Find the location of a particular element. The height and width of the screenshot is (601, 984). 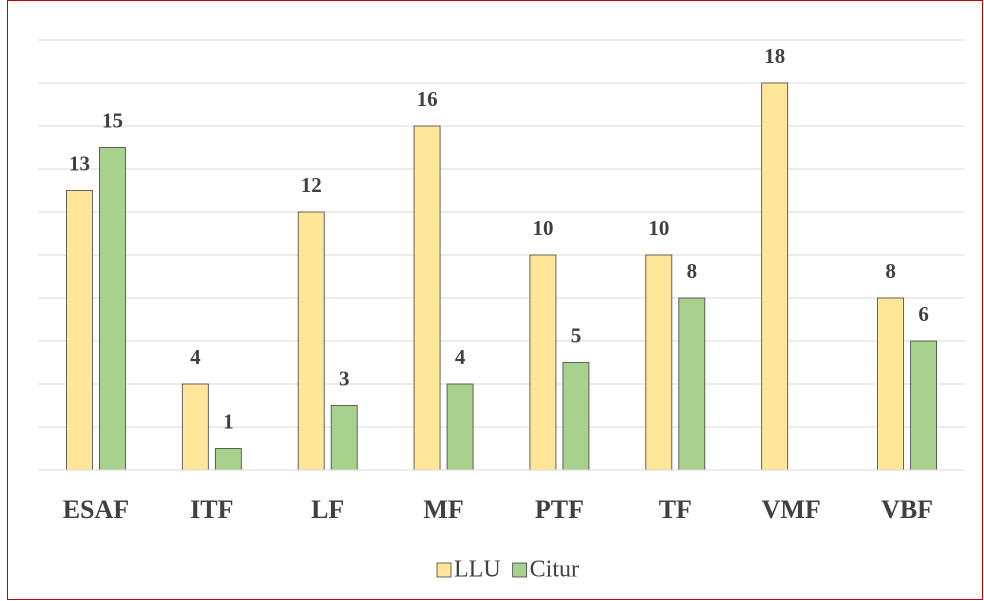

data-label: 12 is located at coordinates (311, 185).